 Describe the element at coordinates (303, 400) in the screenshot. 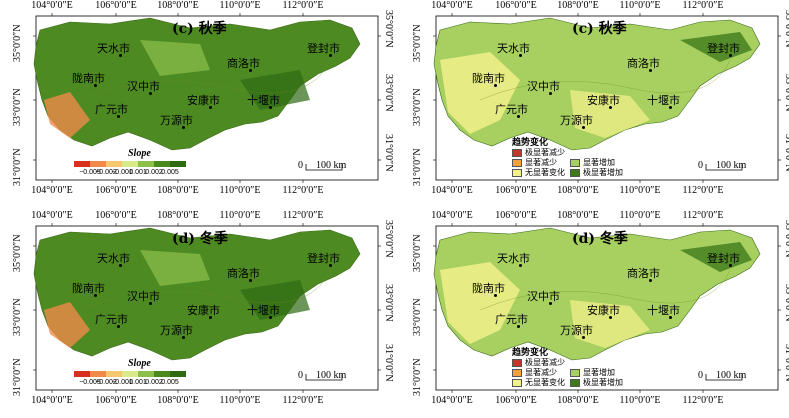

I see `tick-label-bottom: 112°0′0″E` at that location.